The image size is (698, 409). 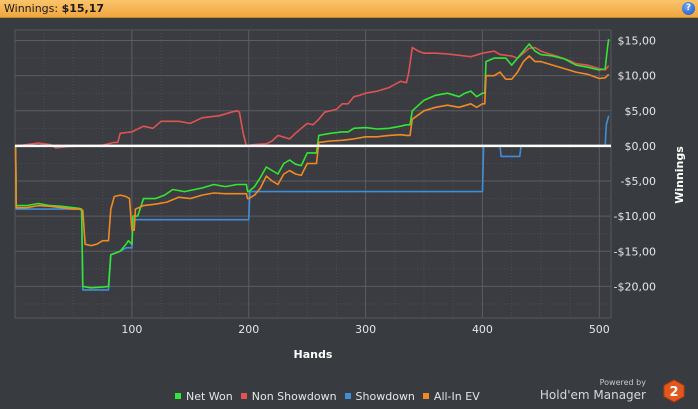 What do you see at coordinates (425, 396) in the screenshot?
I see `legend-swatch-all-in-ev` at bounding box center [425, 396].